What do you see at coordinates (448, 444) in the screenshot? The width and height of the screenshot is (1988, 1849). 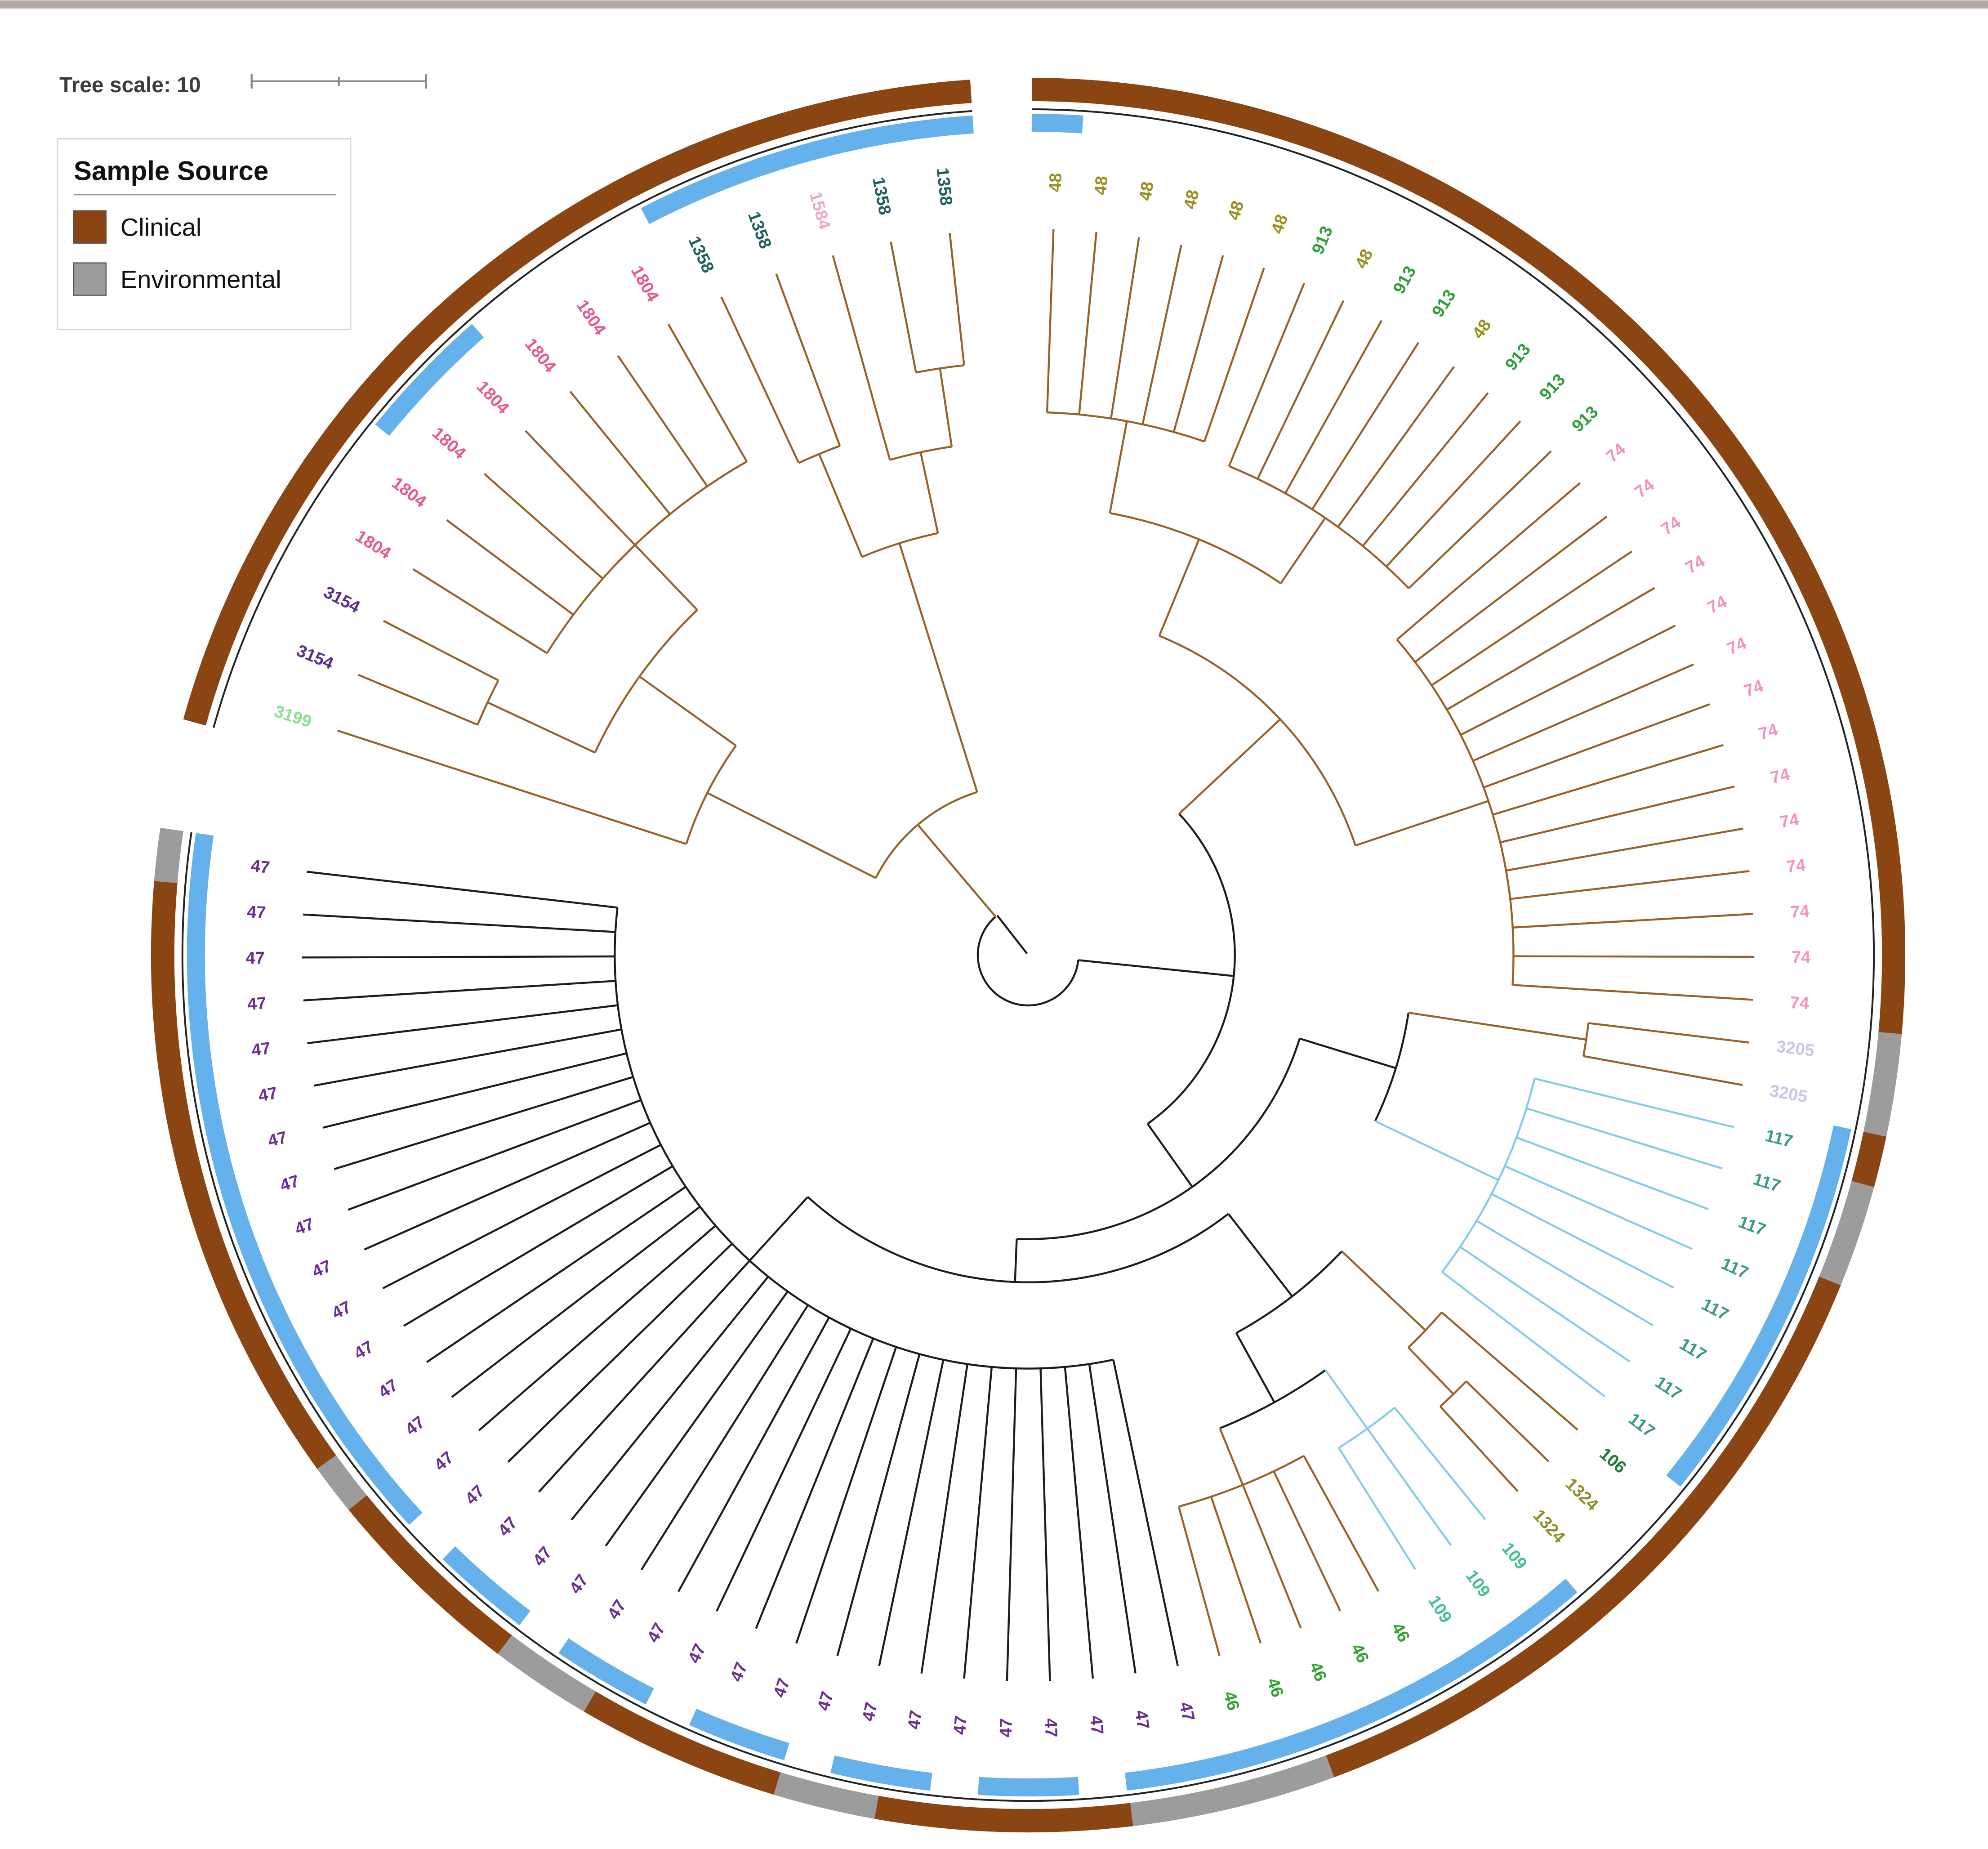 I see `leaf-label: 1804` at bounding box center [448, 444].